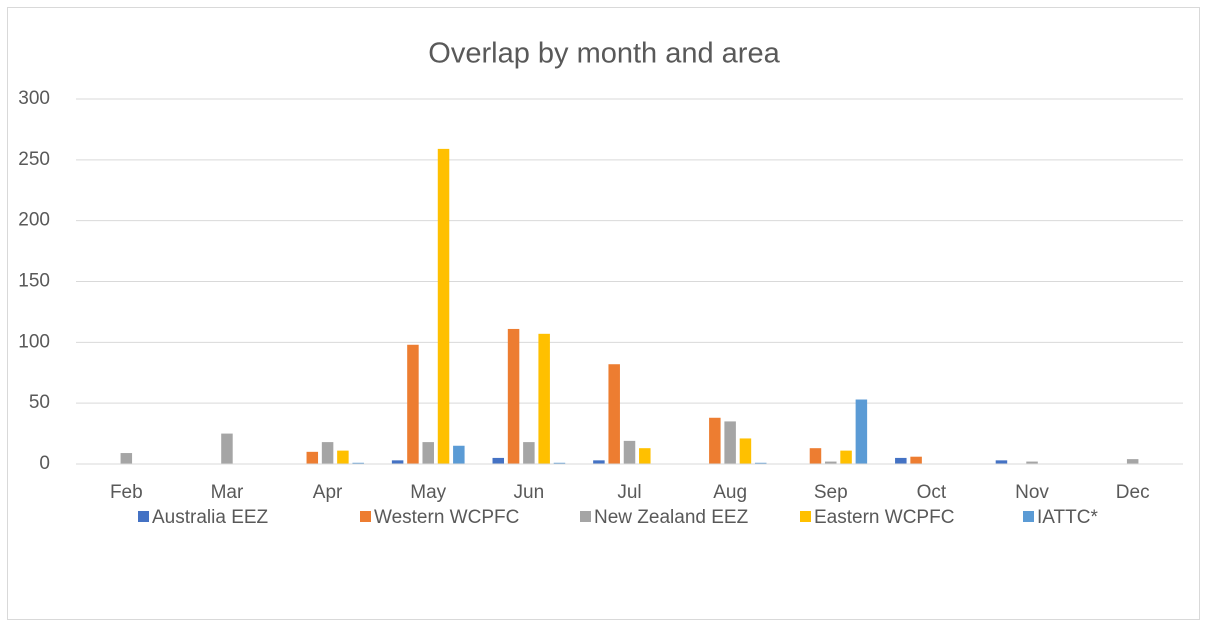 The height and width of the screenshot is (628, 1208). Describe the element at coordinates (328, 492) in the screenshot. I see `x-tick-label: Apr` at that location.